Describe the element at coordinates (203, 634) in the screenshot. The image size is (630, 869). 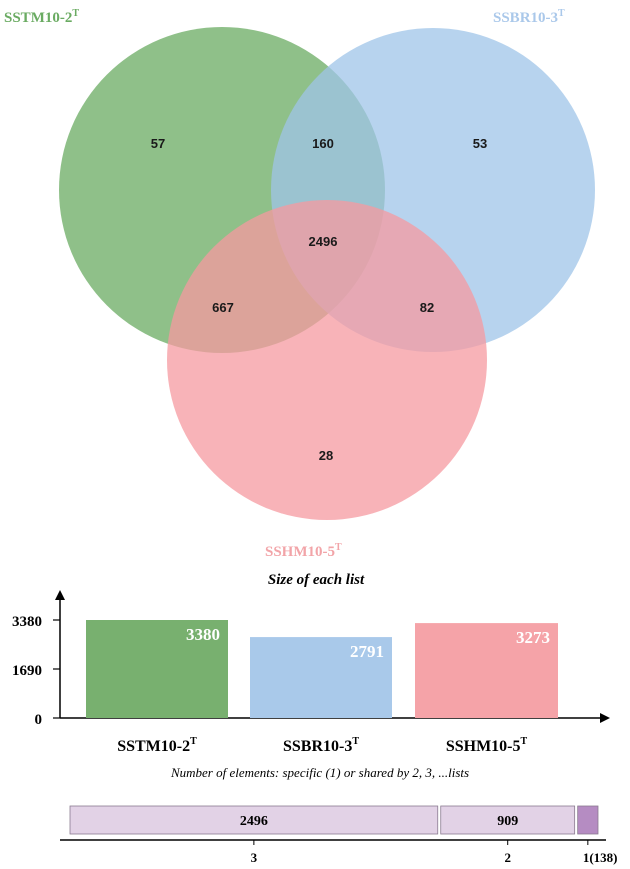
I see `size-bar-value-0: 3380` at that location.